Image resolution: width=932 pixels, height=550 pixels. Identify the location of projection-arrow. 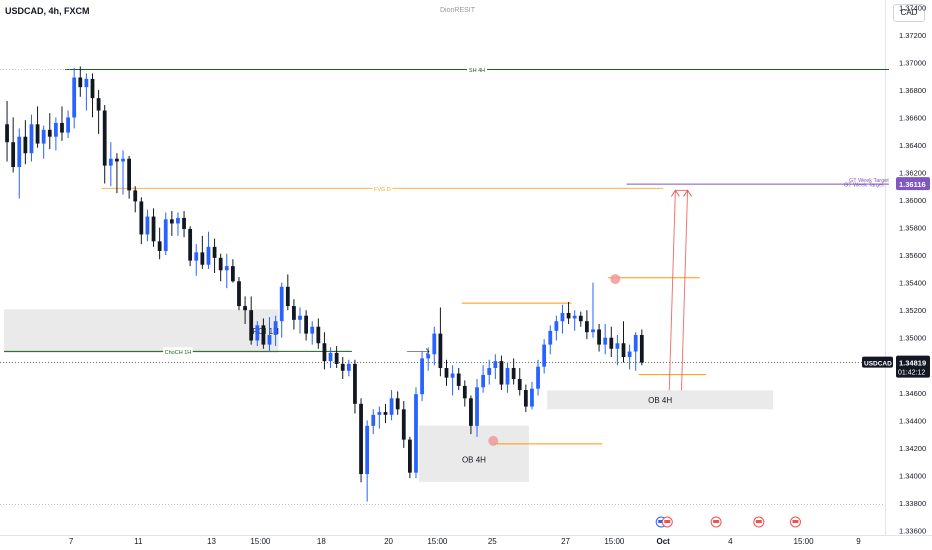
(678, 290).